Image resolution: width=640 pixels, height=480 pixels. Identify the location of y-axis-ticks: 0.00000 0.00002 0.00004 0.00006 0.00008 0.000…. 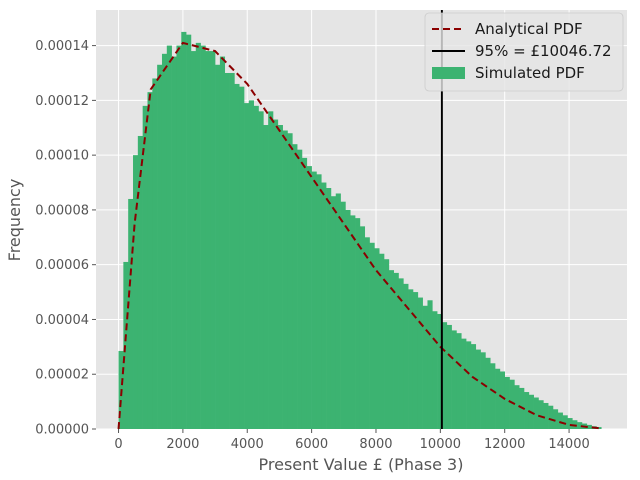
(65, 238).